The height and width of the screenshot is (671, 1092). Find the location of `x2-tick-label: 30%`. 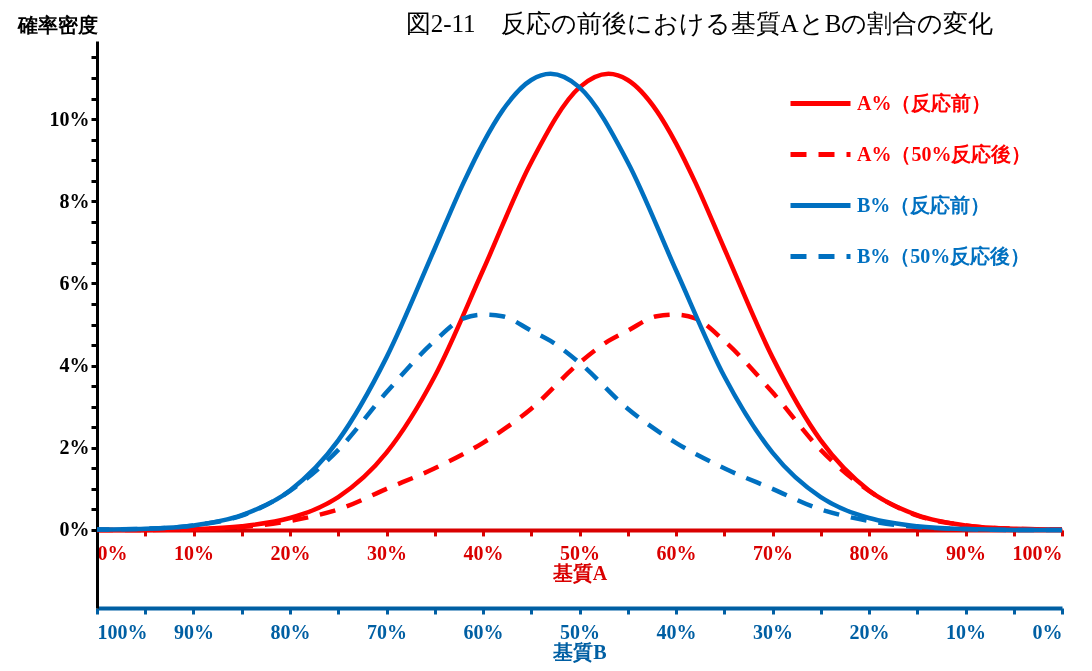

x2-tick-label: 30% is located at coordinates (773, 631).